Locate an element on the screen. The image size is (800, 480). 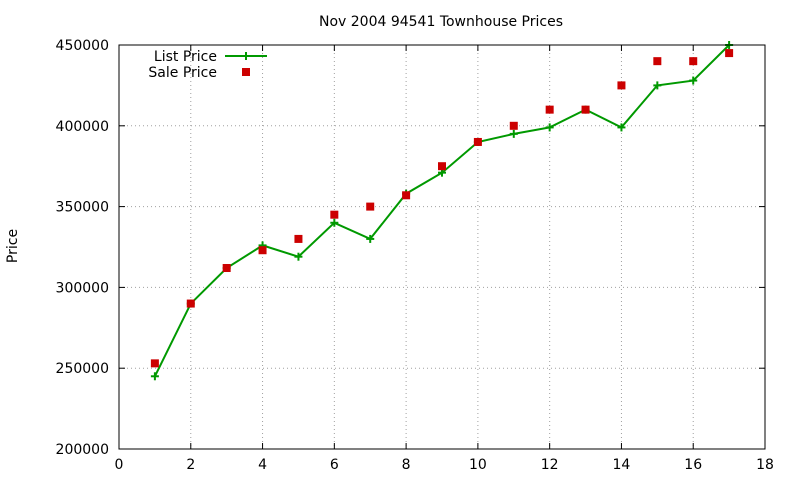
y-tick-label: 350000 is located at coordinates (82, 208).